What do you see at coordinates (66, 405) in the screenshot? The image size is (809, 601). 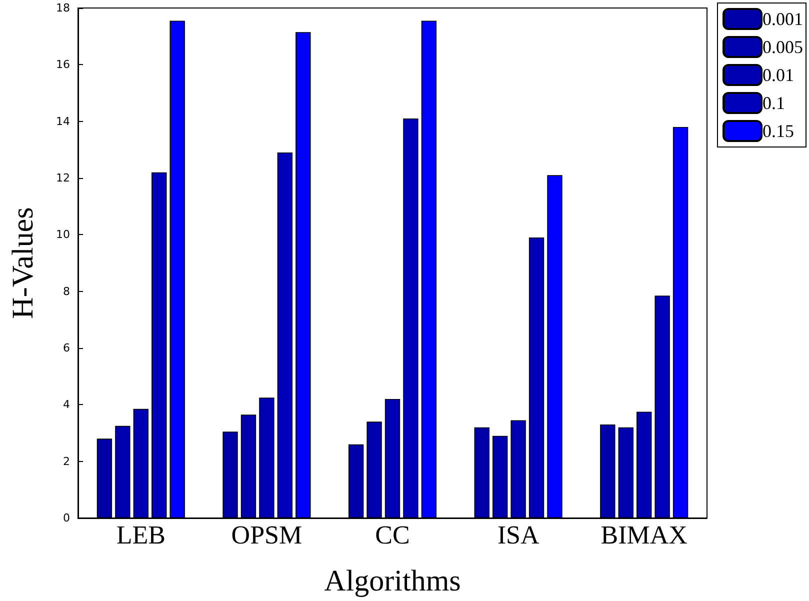 I see `y-tick-label: 4` at bounding box center [66, 405].